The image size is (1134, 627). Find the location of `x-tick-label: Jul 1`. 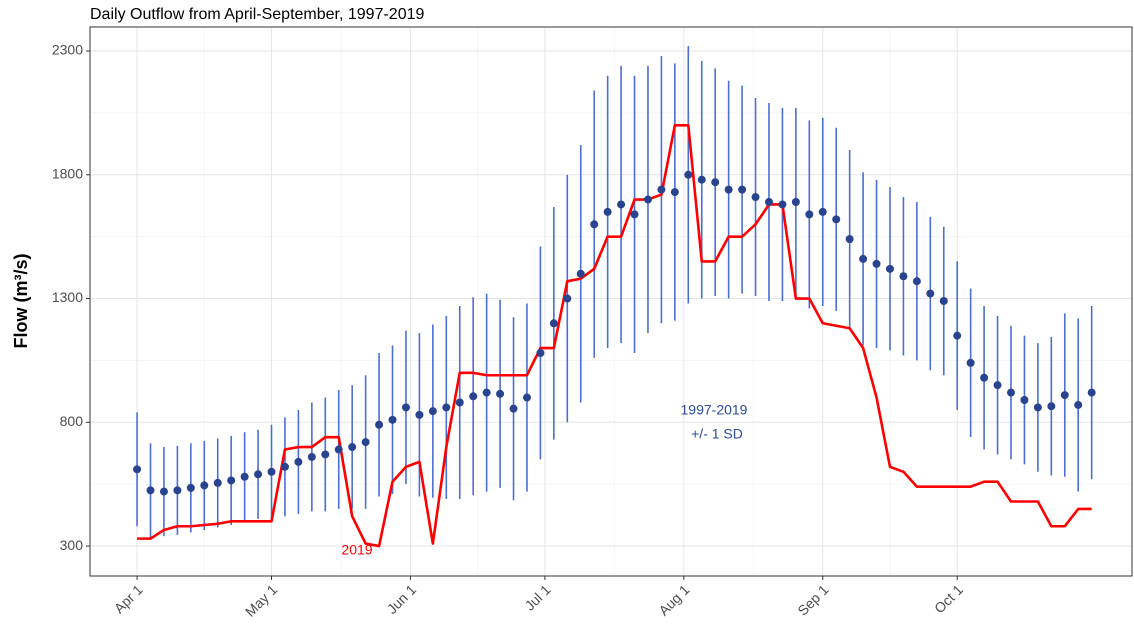

x-tick-label: Jul 1 is located at coordinates (537, 597).